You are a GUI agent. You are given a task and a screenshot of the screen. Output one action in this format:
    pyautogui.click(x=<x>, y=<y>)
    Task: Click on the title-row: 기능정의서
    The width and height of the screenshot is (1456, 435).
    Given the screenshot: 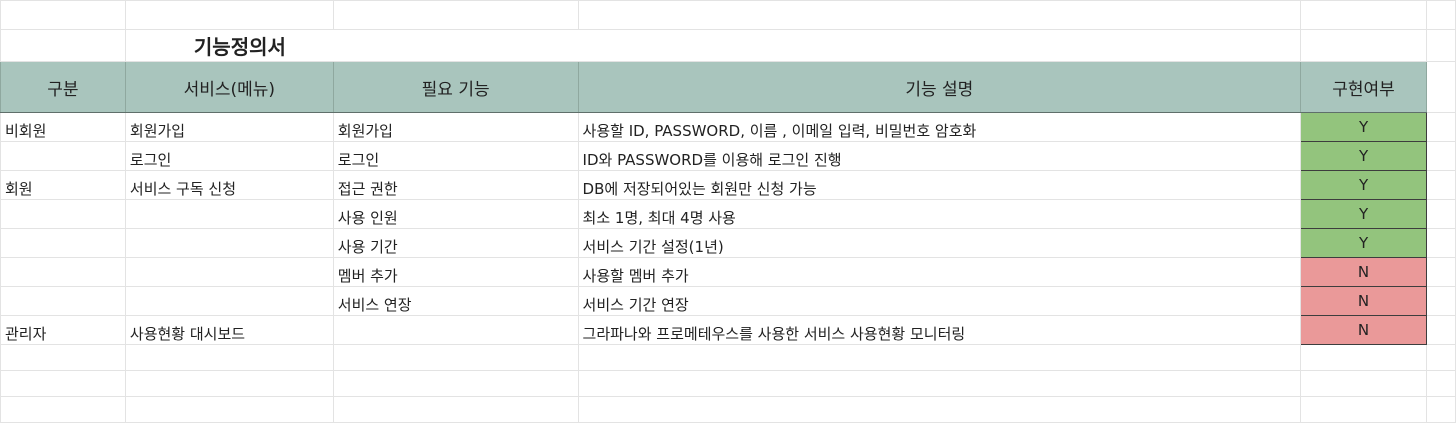 What is the action you would take?
    pyautogui.click(x=728, y=45)
    